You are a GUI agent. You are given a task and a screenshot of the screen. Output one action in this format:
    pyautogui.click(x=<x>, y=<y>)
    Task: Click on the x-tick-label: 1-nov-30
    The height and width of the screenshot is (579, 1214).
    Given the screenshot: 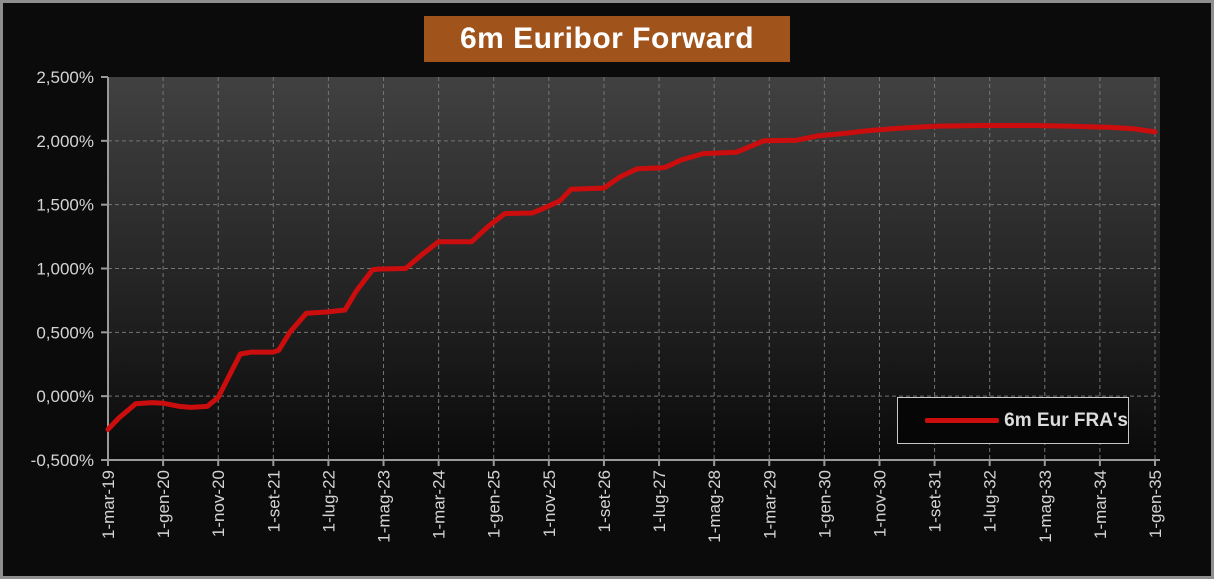 What is the action you would take?
    pyautogui.click(x=879, y=503)
    